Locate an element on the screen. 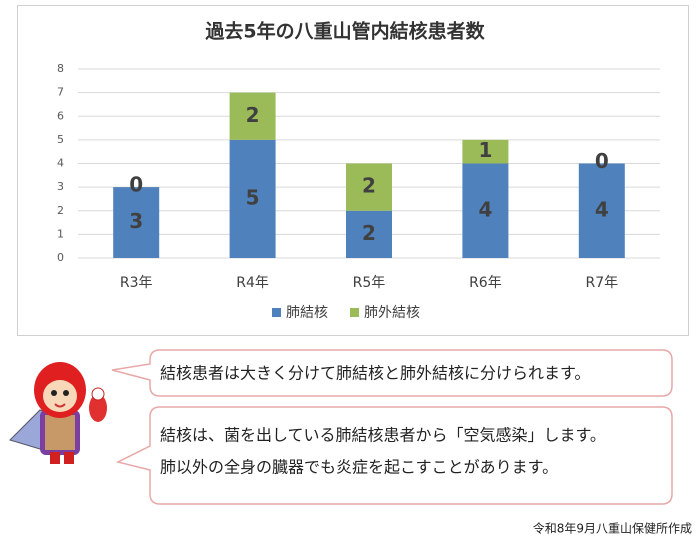  data-label: 5 is located at coordinates (253, 197).